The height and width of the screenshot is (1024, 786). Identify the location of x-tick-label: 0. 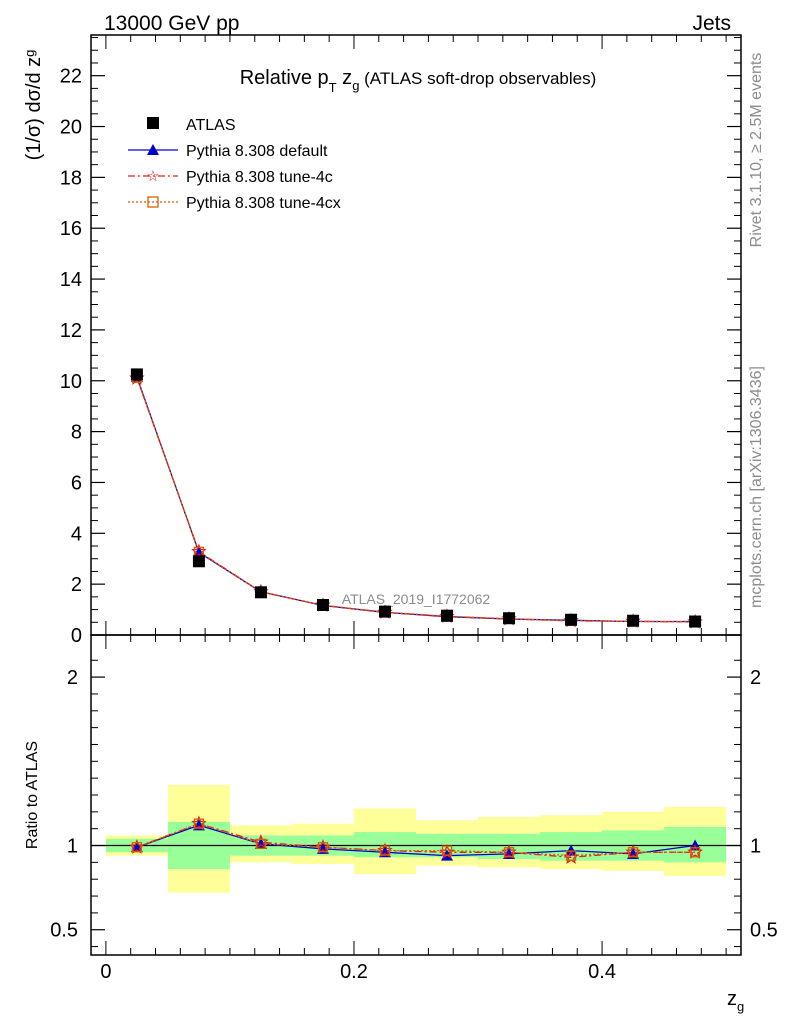
(105, 972).